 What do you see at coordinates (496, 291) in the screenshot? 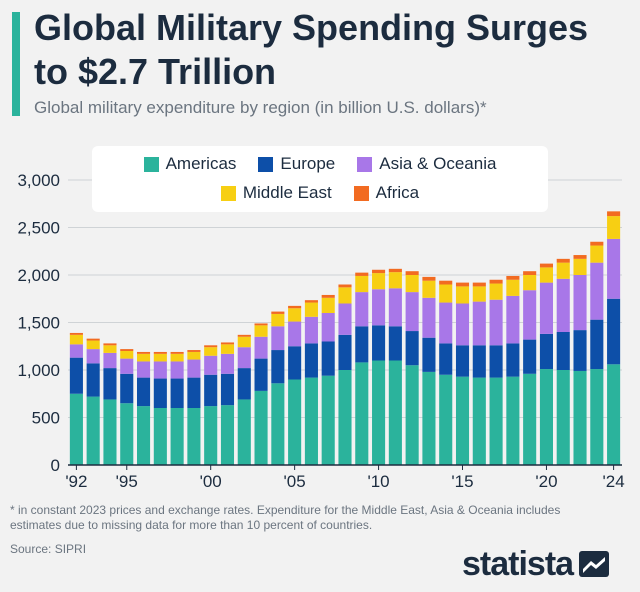
I see `bar-middle-east-2017` at bounding box center [496, 291].